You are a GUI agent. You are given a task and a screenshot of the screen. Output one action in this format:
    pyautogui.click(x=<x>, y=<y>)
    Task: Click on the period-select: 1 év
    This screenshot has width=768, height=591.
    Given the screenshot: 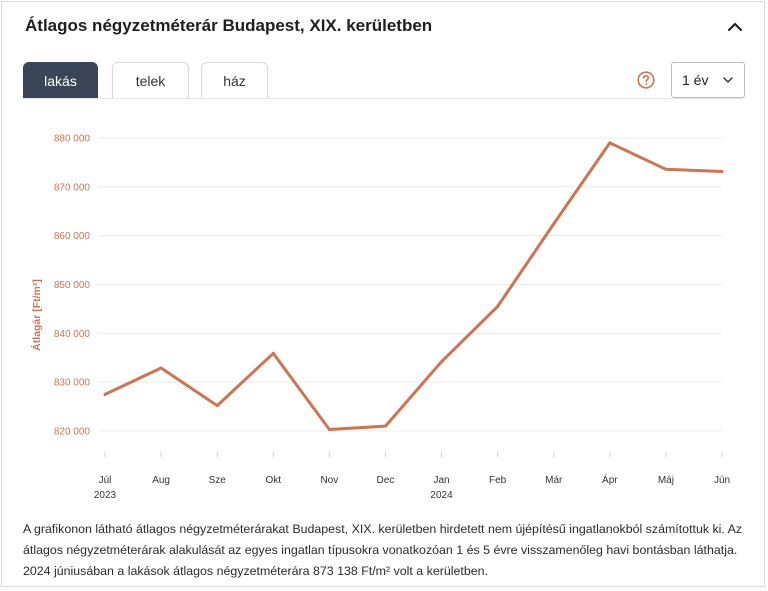 What is the action you would take?
    pyautogui.click(x=708, y=80)
    